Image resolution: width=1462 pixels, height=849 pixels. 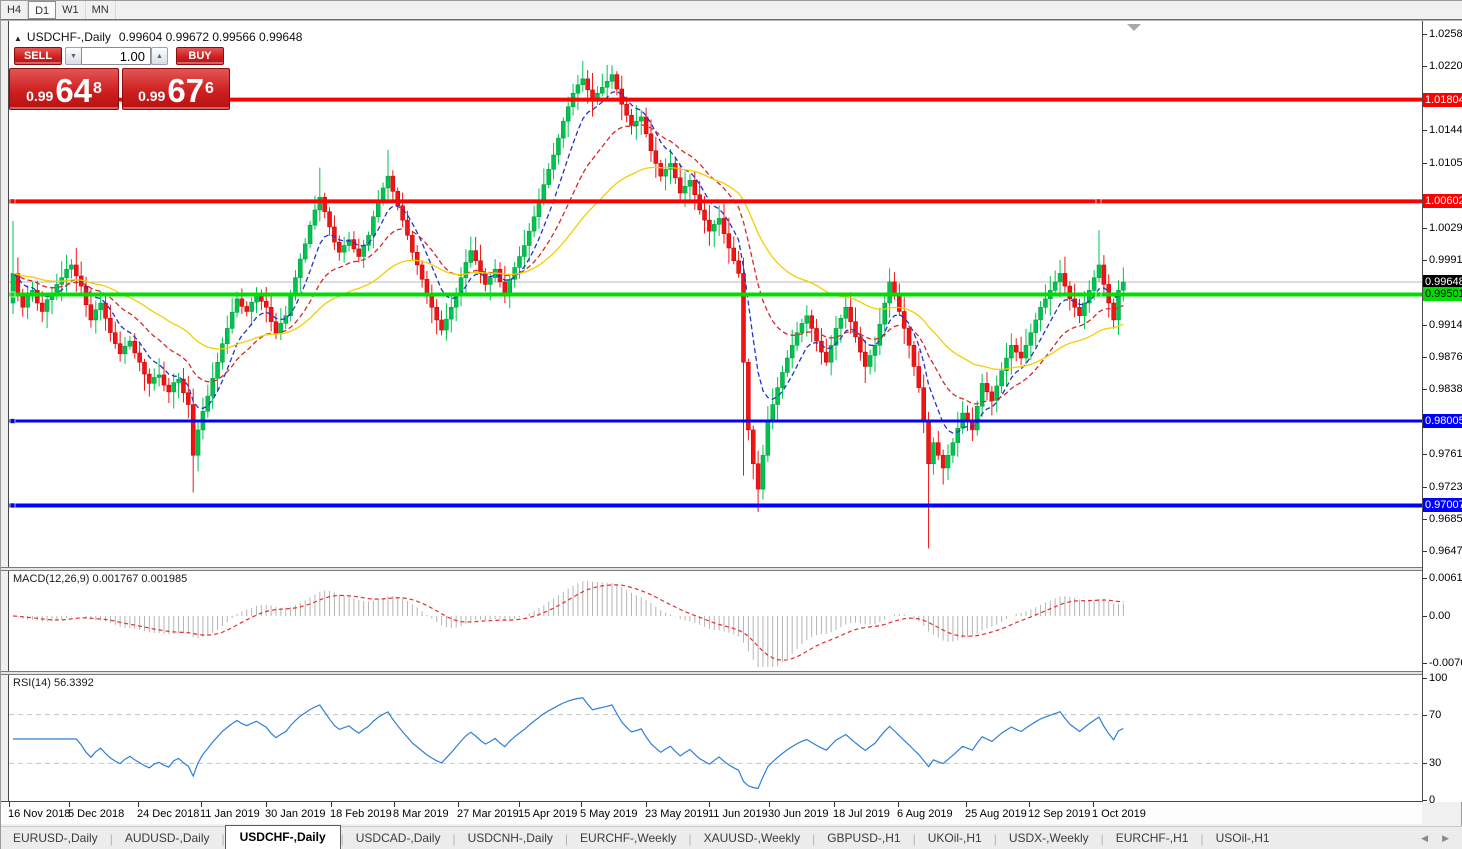 I want to click on chart-tab-eurchf-h1: EURCHF-,H1, so click(x=1152, y=838).